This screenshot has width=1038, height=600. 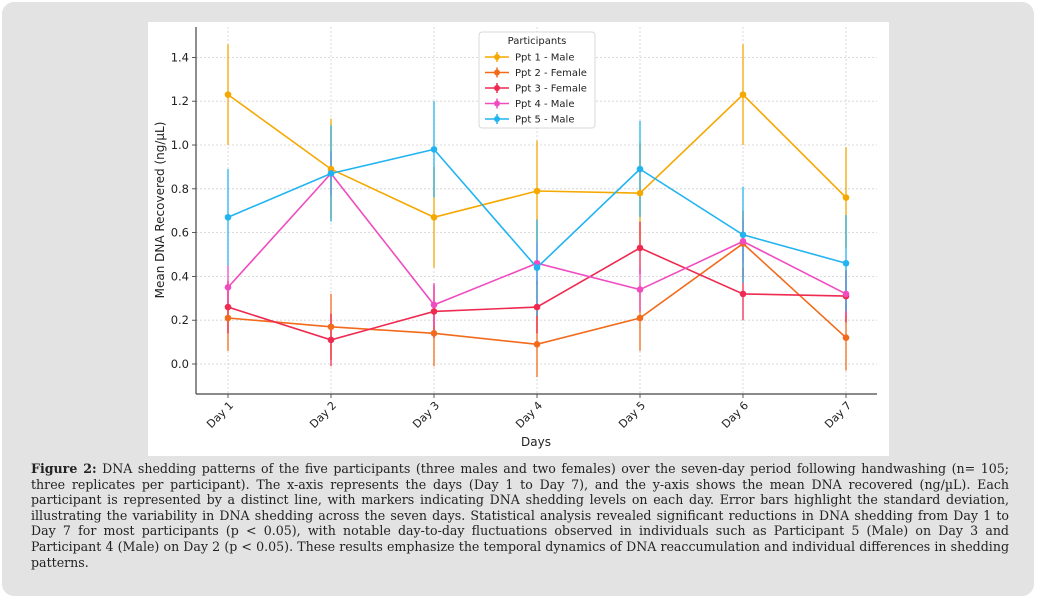 What do you see at coordinates (180, 233) in the screenshot?
I see `y-tick-label: 0.6` at bounding box center [180, 233].